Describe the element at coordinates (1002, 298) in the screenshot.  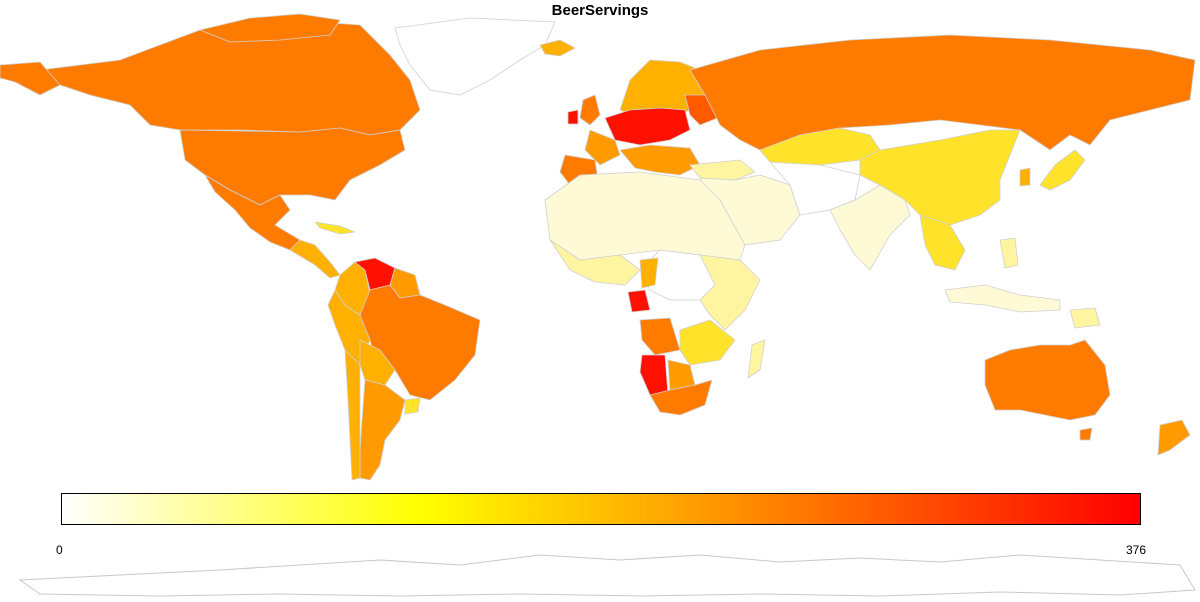
I see `country-indonesia` at that location.